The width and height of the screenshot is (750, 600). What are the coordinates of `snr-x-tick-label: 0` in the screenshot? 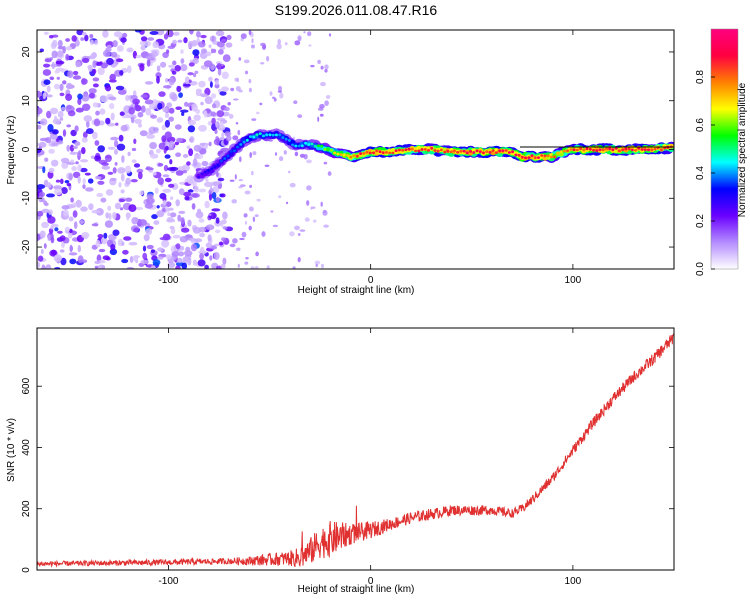 It's located at (371, 581).